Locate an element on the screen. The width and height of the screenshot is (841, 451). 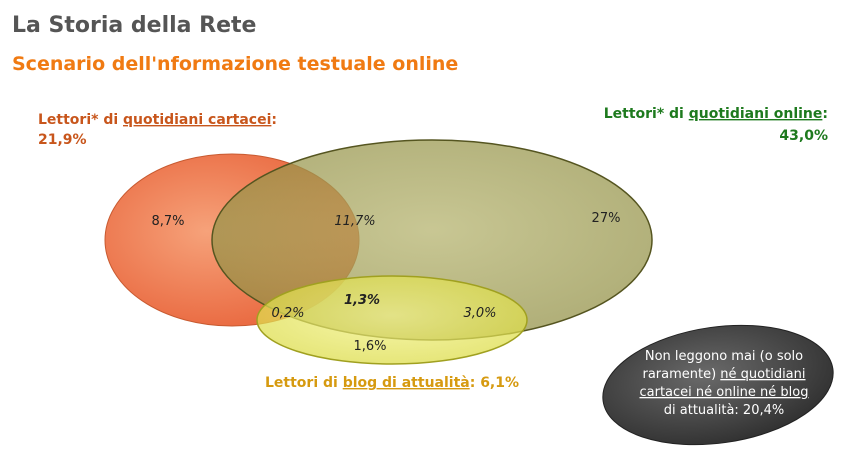
label-part: quotidiani online is located at coordinates (756, 114).